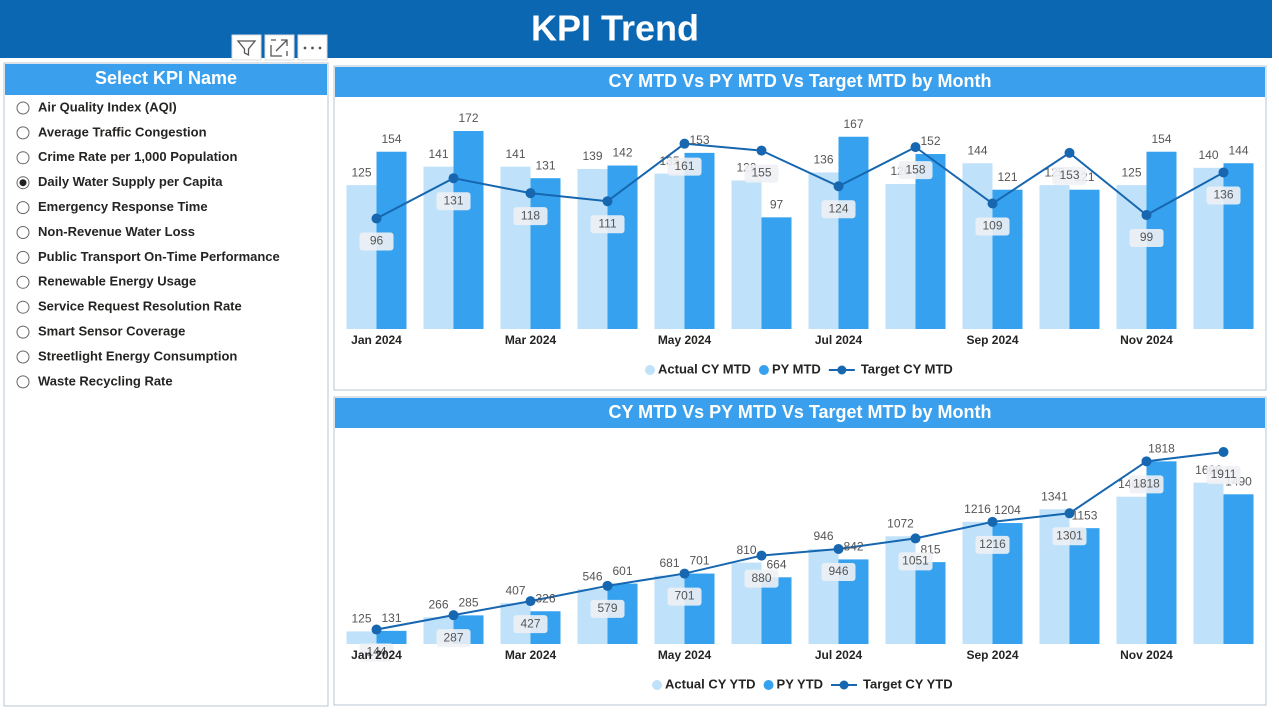 Image resolution: width=1279 pixels, height=720 pixels. I want to click on slicer-option: Daily Water Supply per Capita, so click(119, 182).